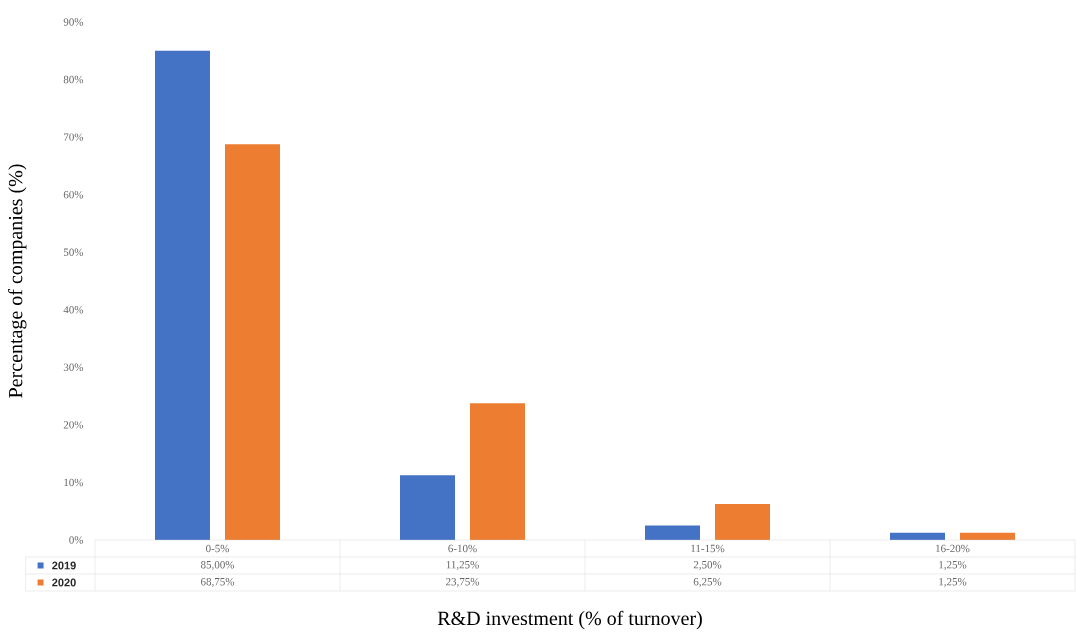 The height and width of the screenshot is (632, 1077). I want to click on legend-label: 2019, so click(64, 565).